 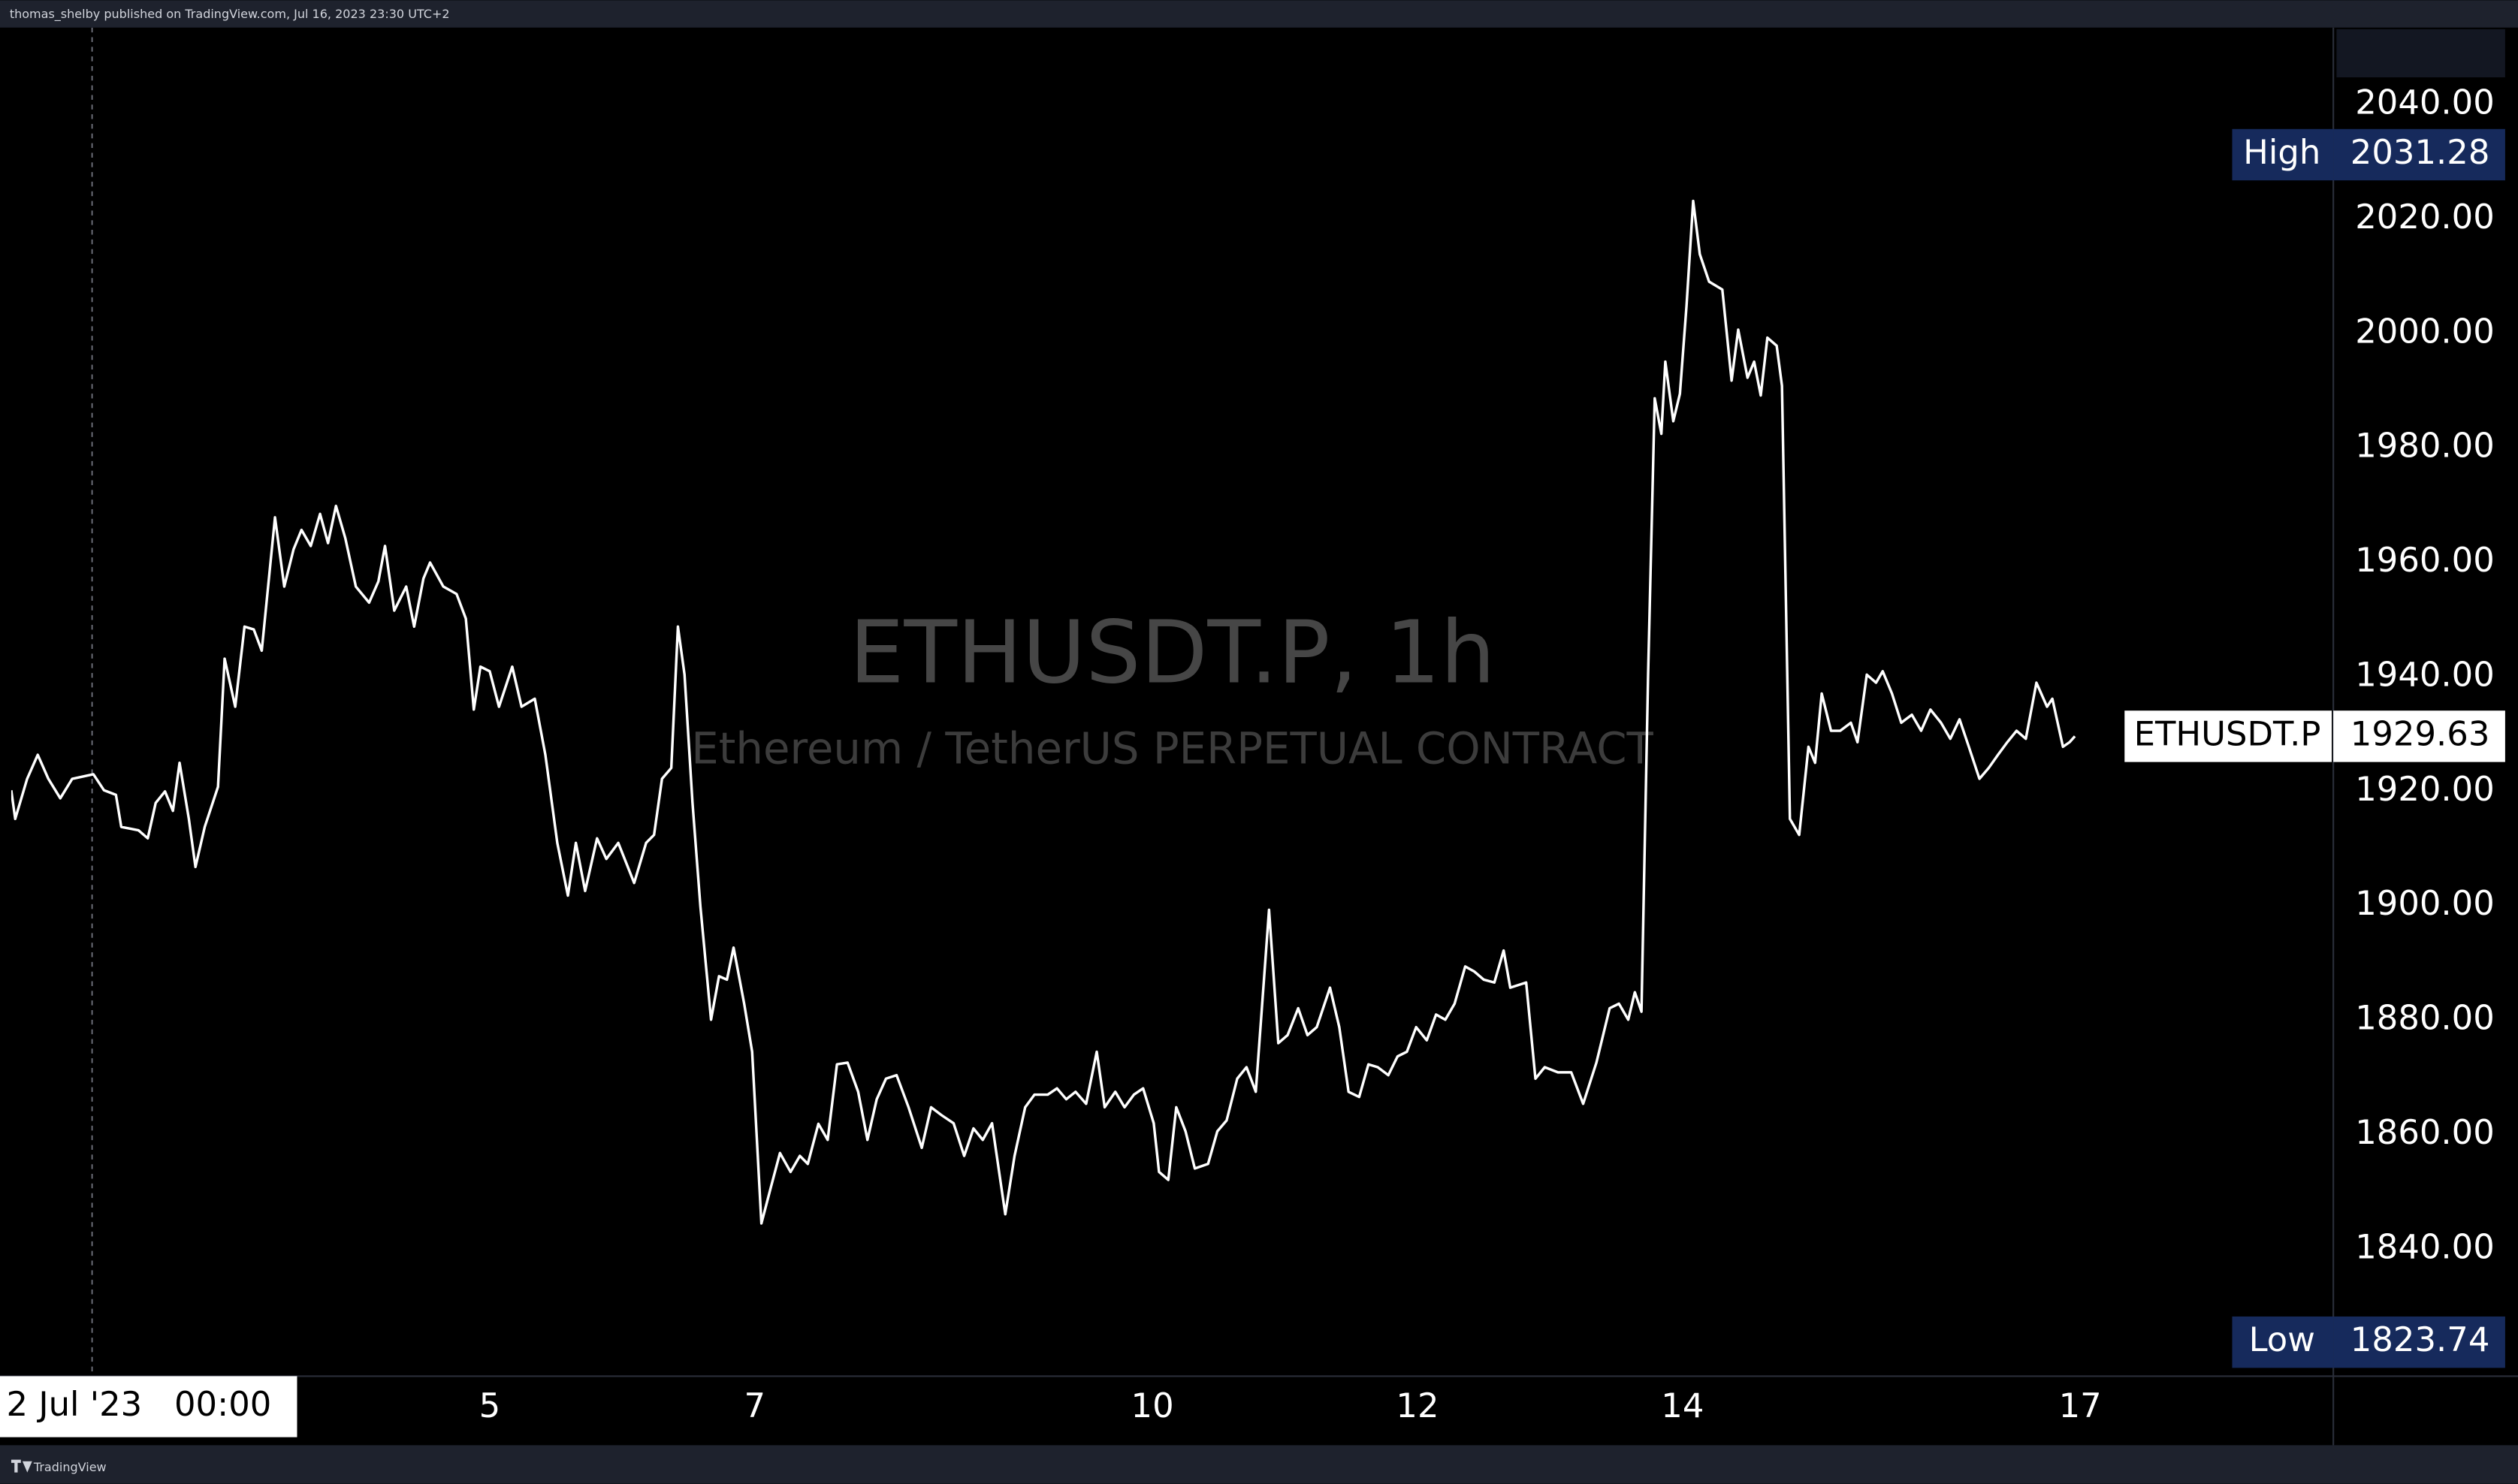 What do you see at coordinates (1417, 1405) in the screenshot?
I see `x-tick-label: 12` at bounding box center [1417, 1405].